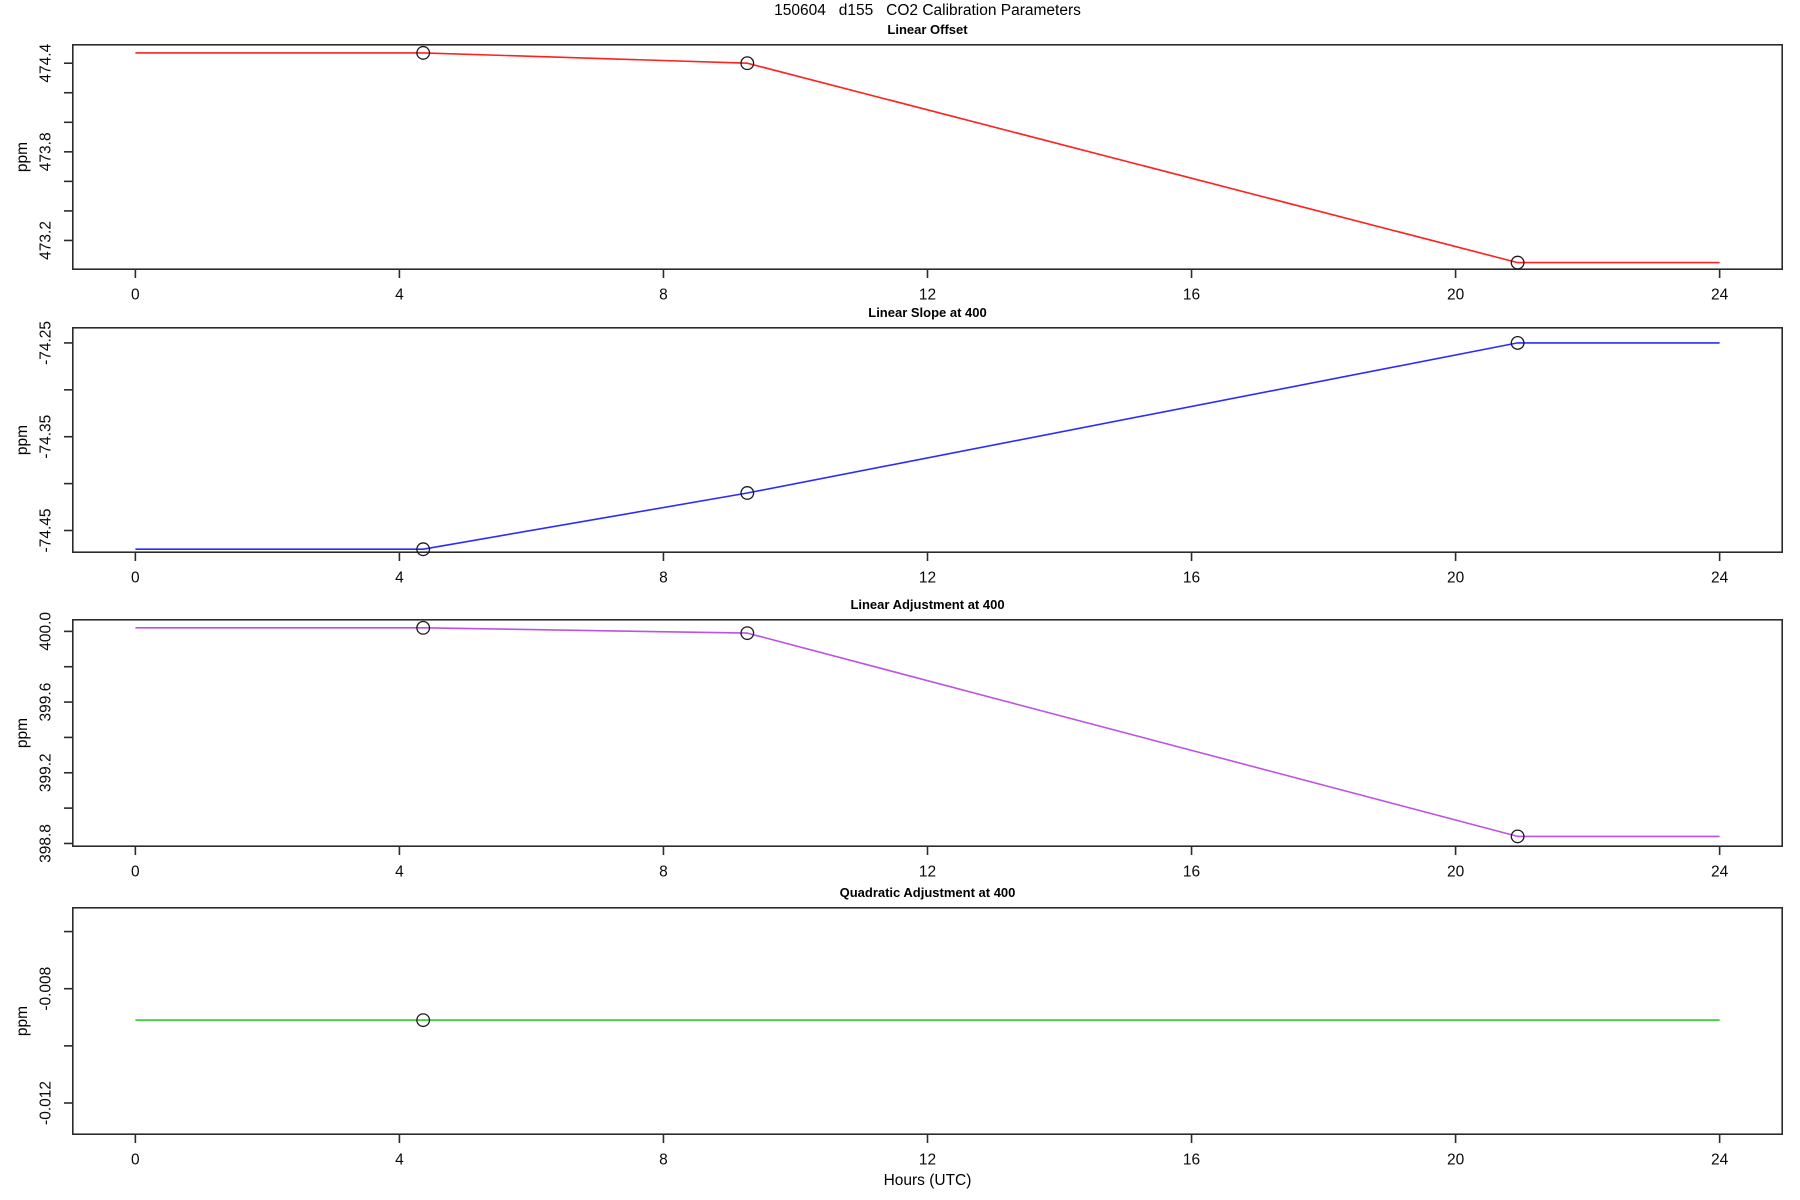 The image size is (1800, 1200). What do you see at coordinates (46, 843) in the screenshot?
I see `y-tick-label: 398.8` at bounding box center [46, 843].